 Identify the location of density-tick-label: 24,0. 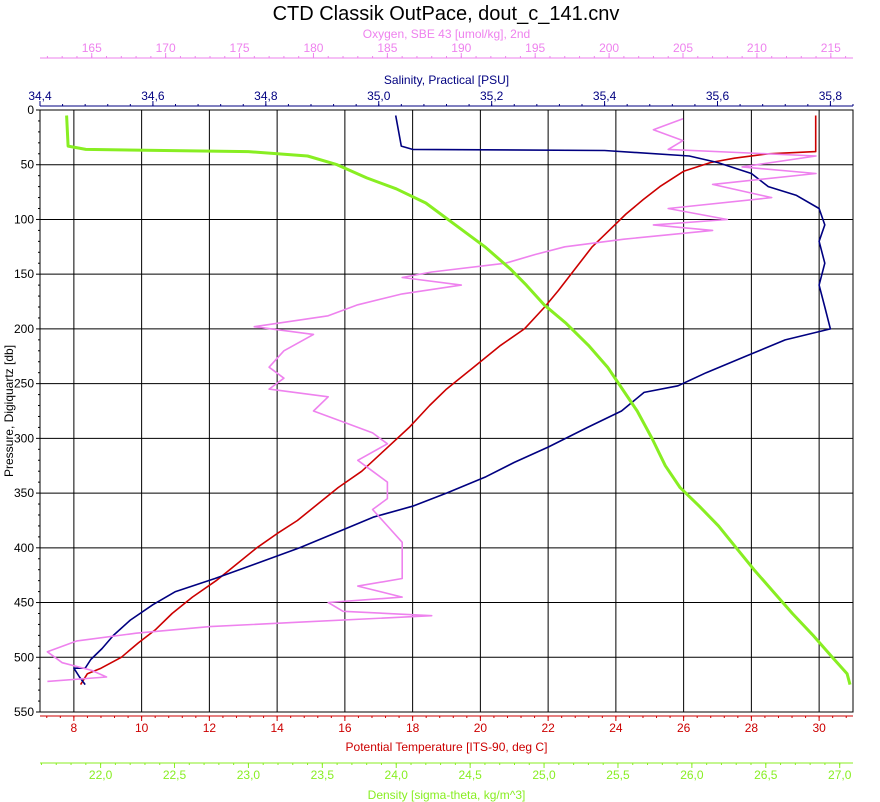
(397, 775).